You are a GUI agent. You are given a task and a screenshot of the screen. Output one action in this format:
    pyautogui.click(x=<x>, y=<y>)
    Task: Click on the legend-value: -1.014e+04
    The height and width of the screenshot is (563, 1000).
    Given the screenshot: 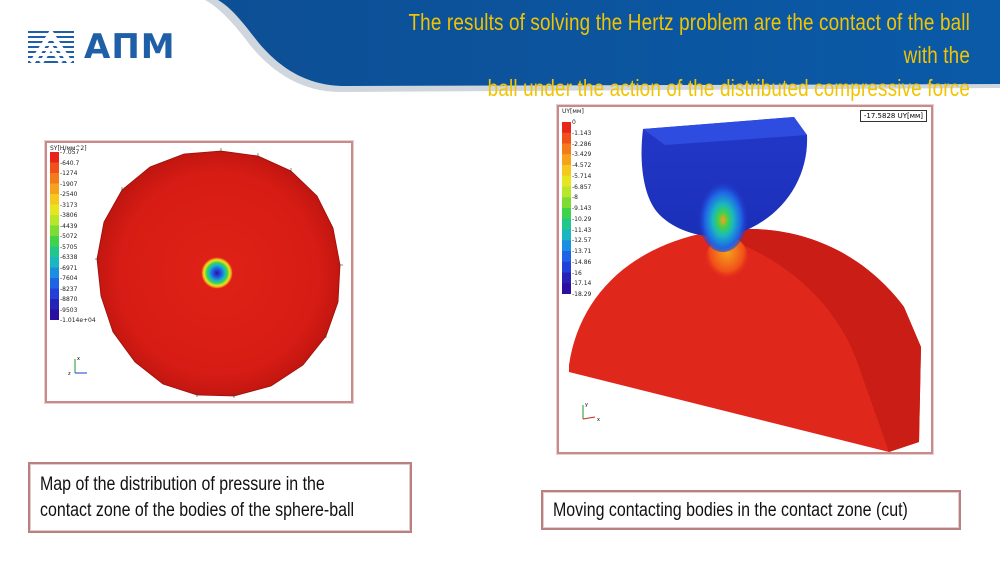 What is the action you would take?
    pyautogui.click(x=78, y=320)
    